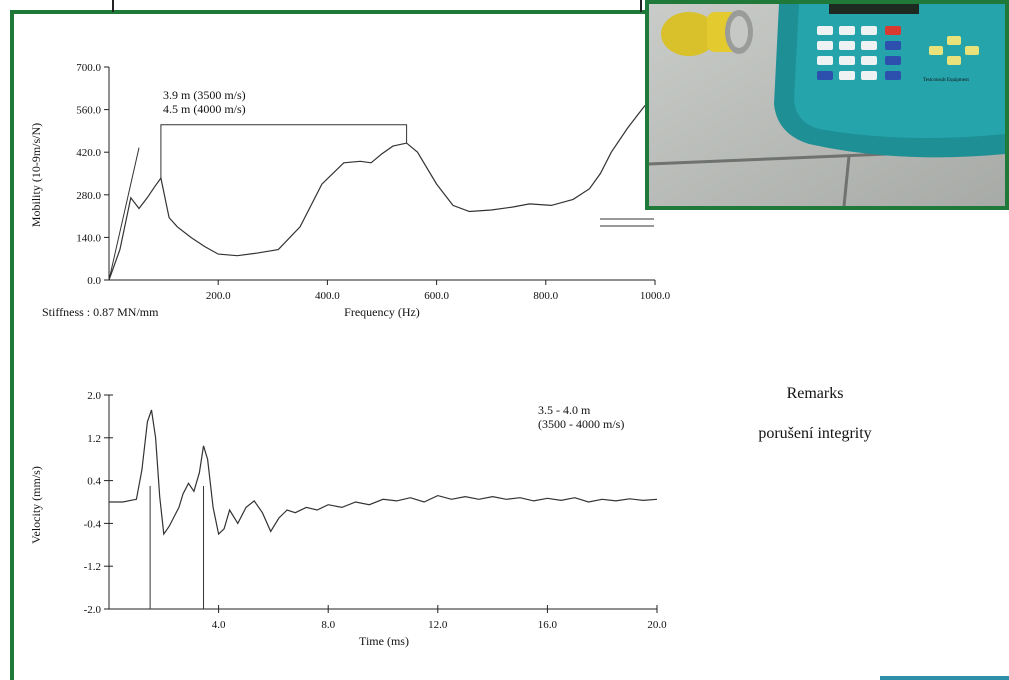 Image resolution: width=1009 pixels, height=680 pixels. I want to click on equipment-photo: Testconsult Equipment, so click(827, 105).